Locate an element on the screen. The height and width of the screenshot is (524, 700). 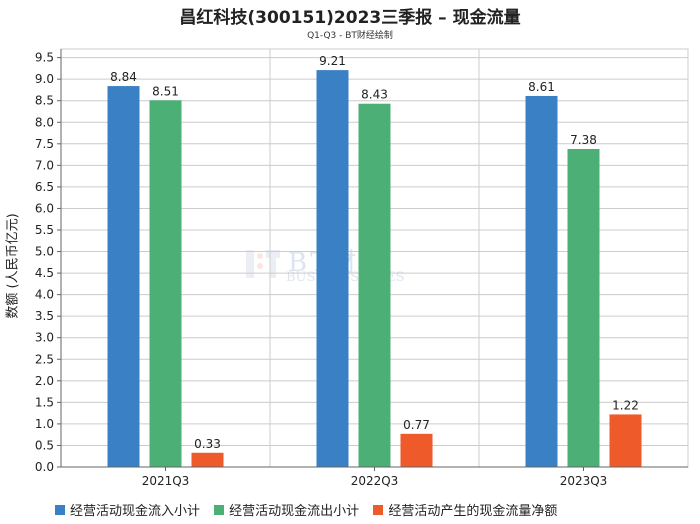
legend-item-inflow: 经营活动现金流入小计 is located at coordinates (127, 509).